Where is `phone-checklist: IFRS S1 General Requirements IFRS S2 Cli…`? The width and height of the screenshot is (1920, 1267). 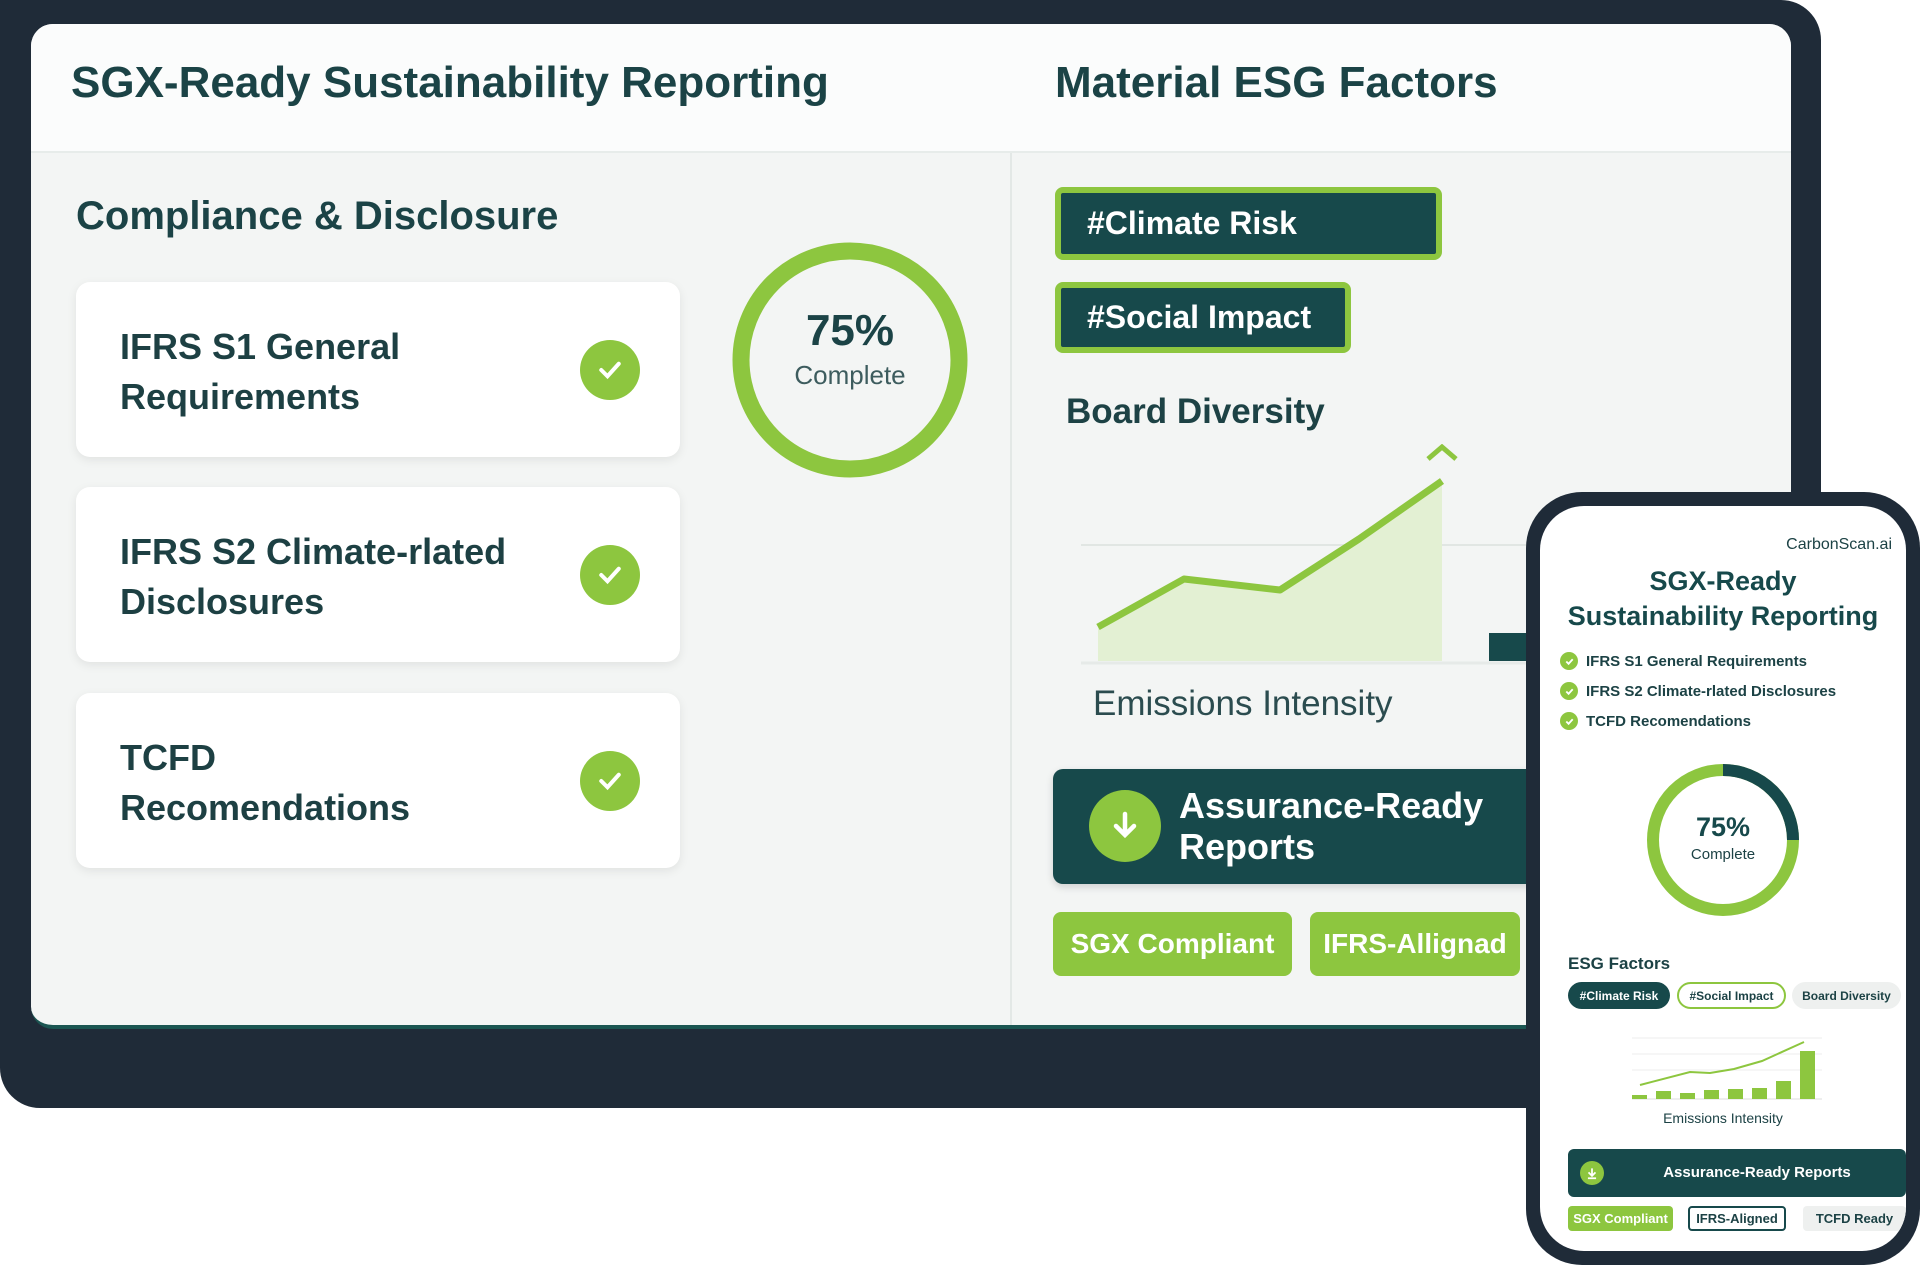
phone-checklist: IFRS S1 General Requirements IFRS S2 Cli… is located at coordinates (1698, 691).